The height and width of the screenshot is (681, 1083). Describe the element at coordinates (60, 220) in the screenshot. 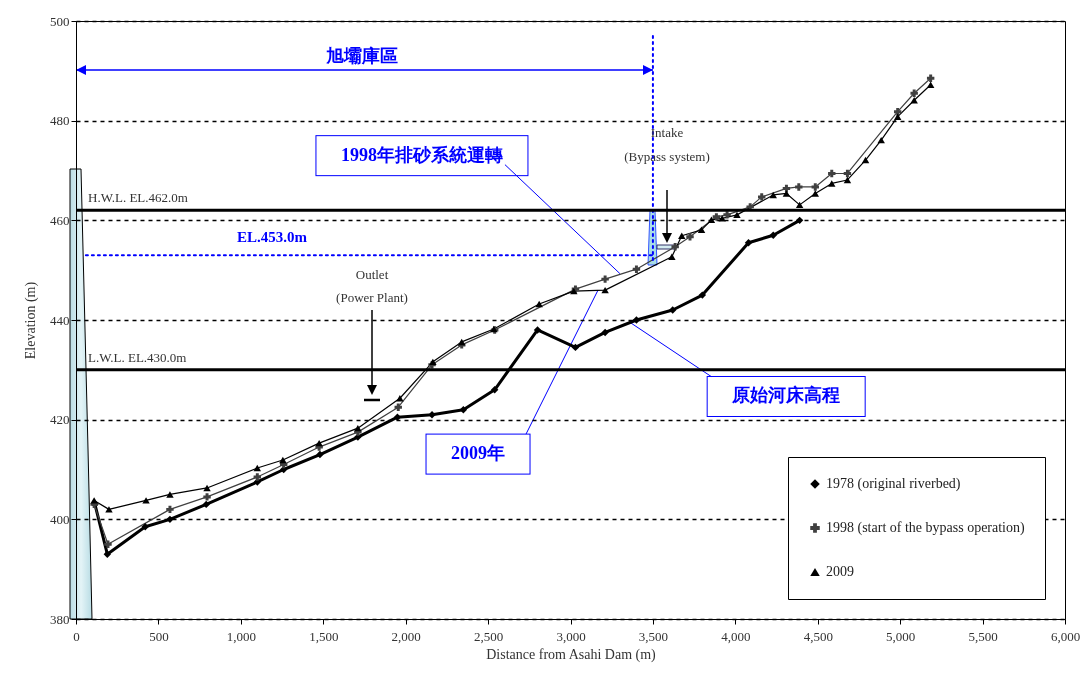

I see `y-tick-label: 460` at that location.